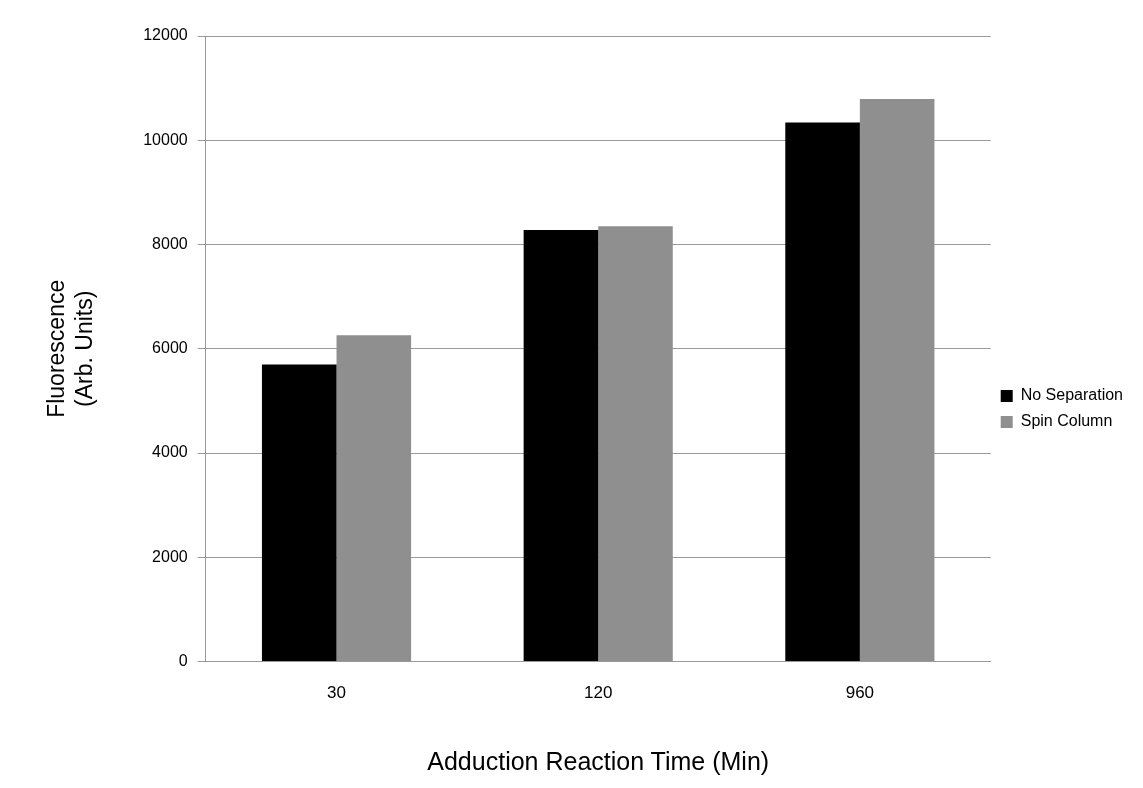 This screenshot has height=788, width=1143. What do you see at coordinates (165, 35) in the screenshot?
I see `y-tick-label: 12000` at bounding box center [165, 35].